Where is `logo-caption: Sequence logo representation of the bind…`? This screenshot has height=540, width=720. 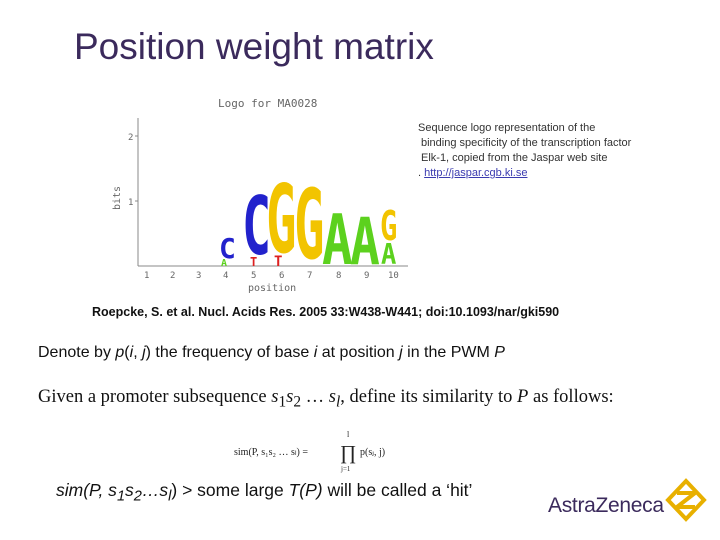 logo-caption: Sequence logo representation of the bind… is located at coordinates (543, 151).